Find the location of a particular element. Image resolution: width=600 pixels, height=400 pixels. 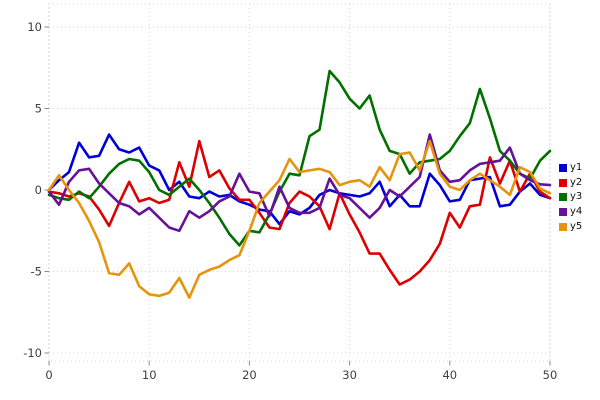

legend-label-y5: y5 is located at coordinates (576, 226).